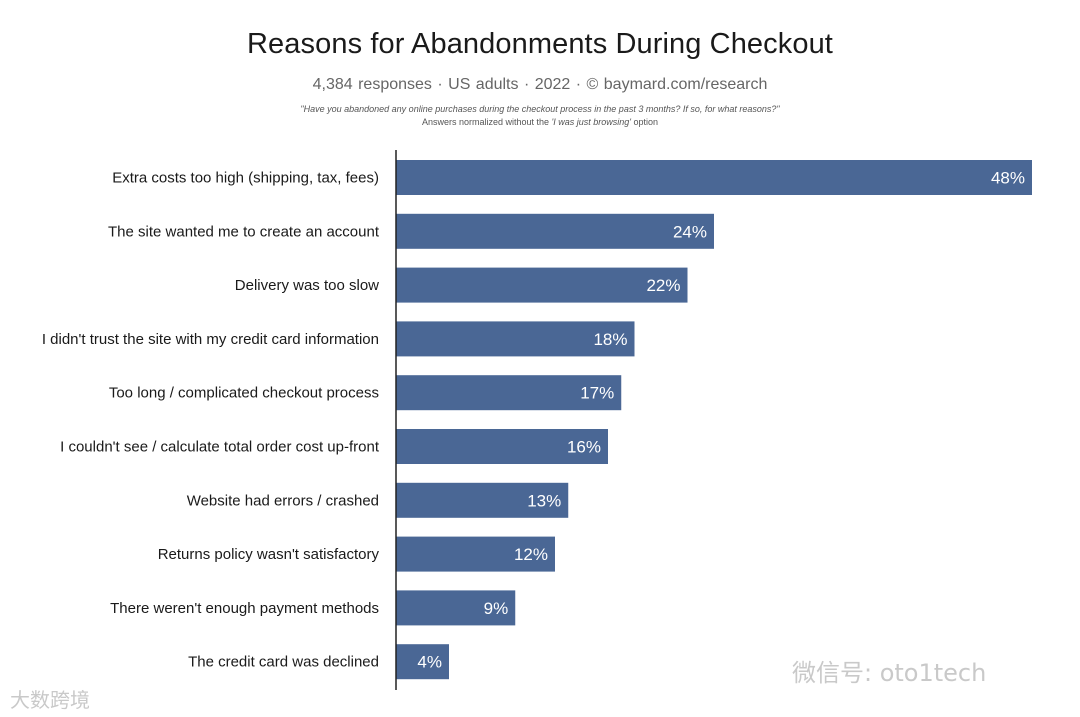 The height and width of the screenshot is (717, 1080). Describe the element at coordinates (597, 393) in the screenshot. I see `value-label: 17%` at that location.